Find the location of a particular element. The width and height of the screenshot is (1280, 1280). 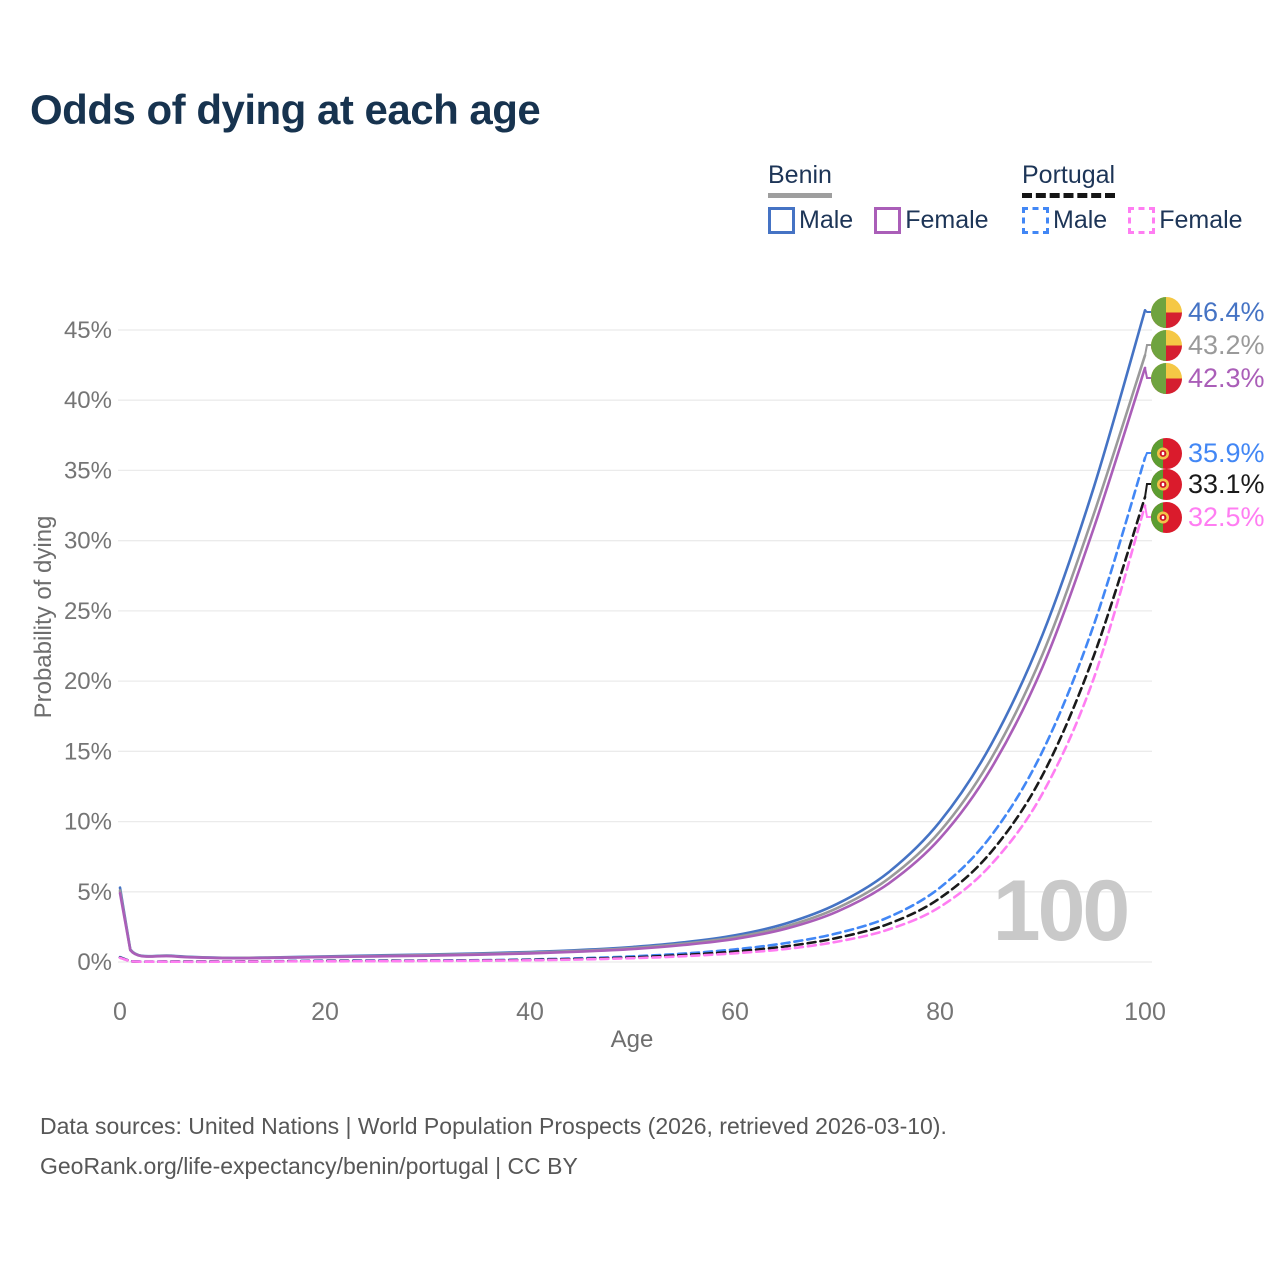

y-tick-label: 10% is located at coordinates (88, 822).